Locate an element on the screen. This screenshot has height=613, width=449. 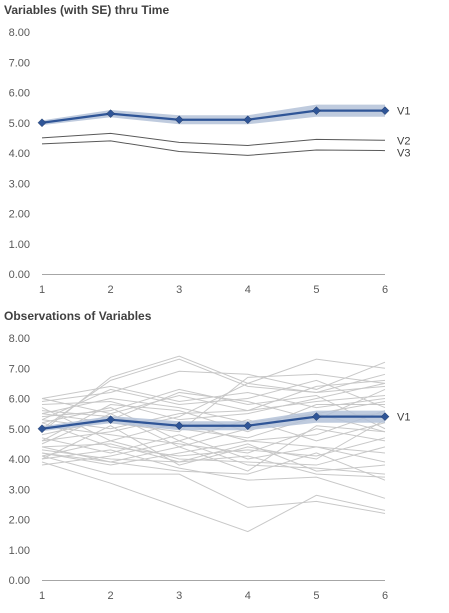
chart-1-y-tick-label: 5.00 is located at coordinates (19, 124).